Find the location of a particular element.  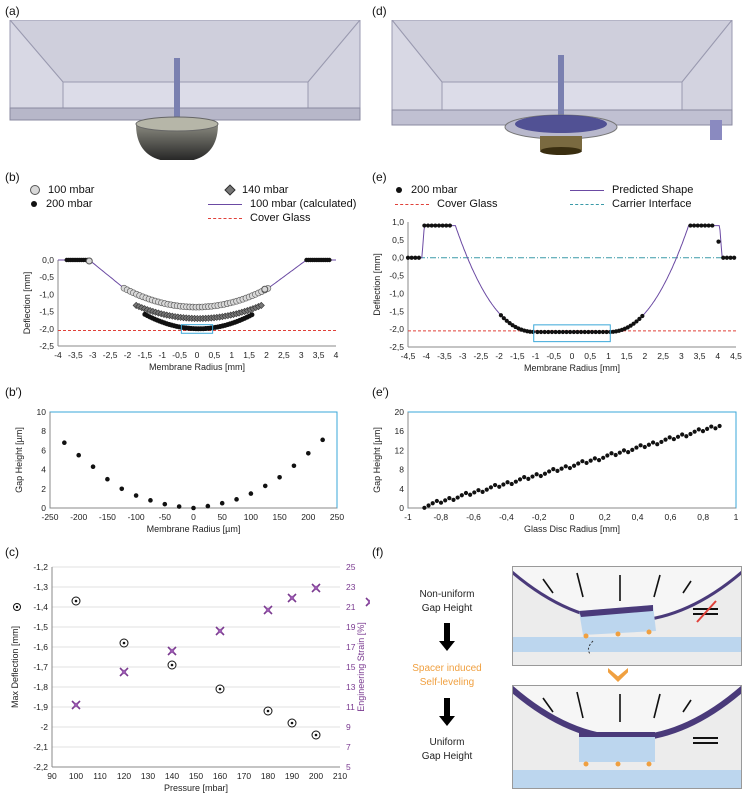

f-box-top-drawing is located at coordinates (627, 611).